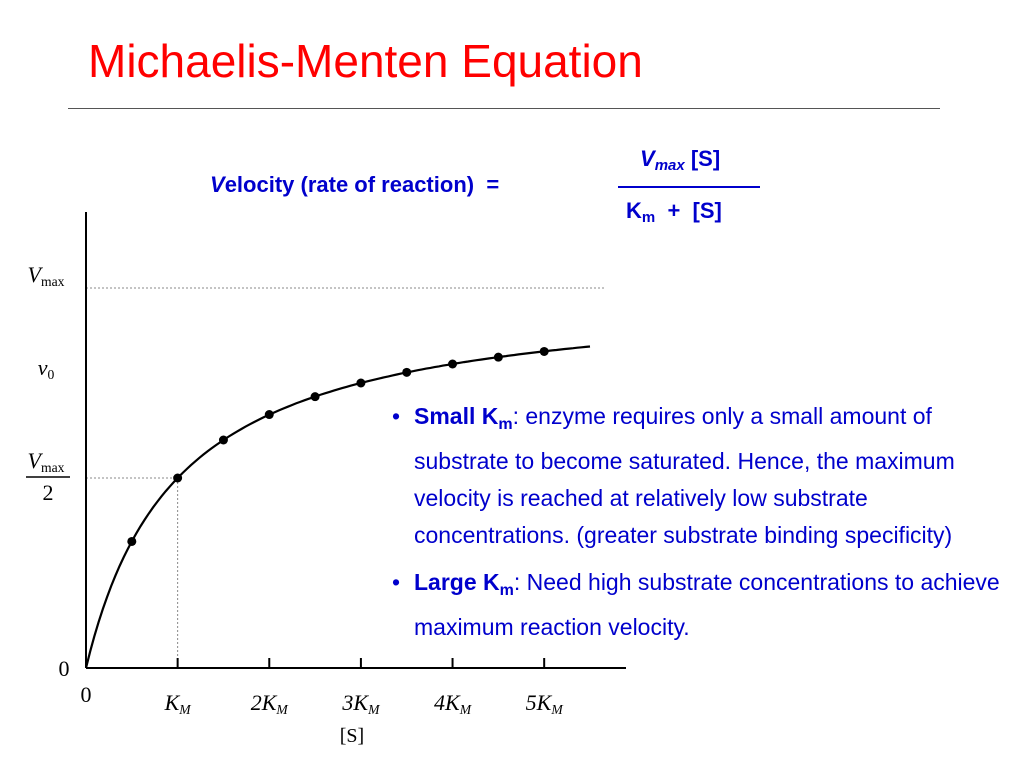  Describe the element at coordinates (217, 184) in the screenshot. I see `equation-lhs-italic: V` at that location.